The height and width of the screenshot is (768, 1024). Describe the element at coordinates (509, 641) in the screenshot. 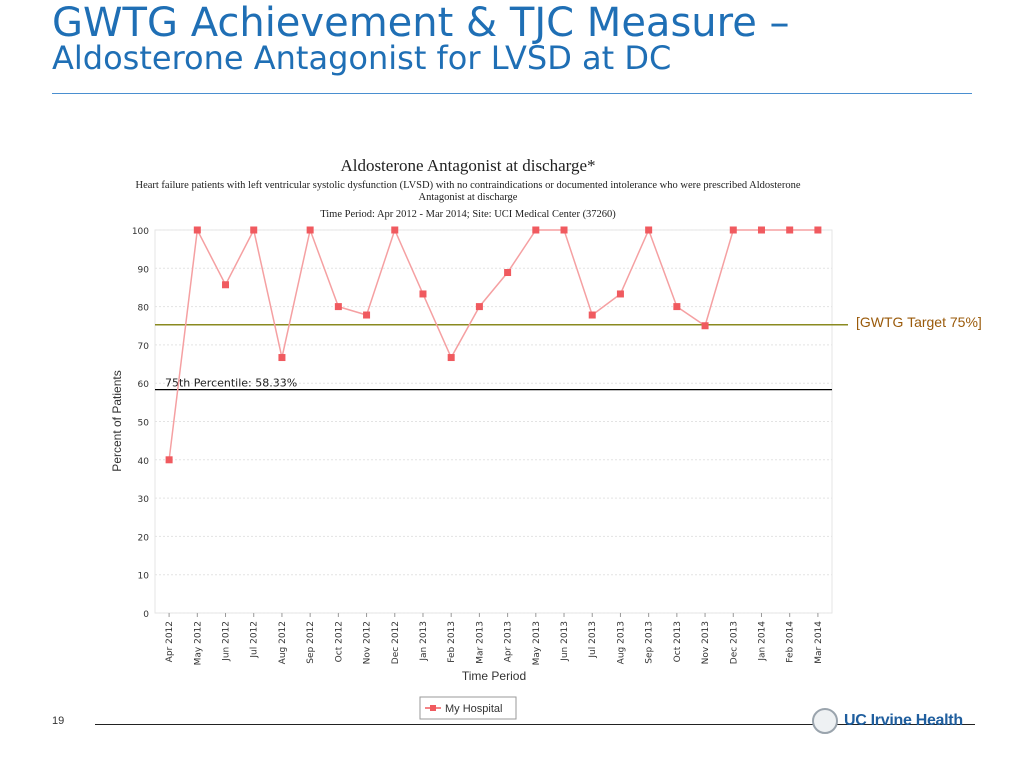

I see `x-tick-label: Apr 2013` at that location.